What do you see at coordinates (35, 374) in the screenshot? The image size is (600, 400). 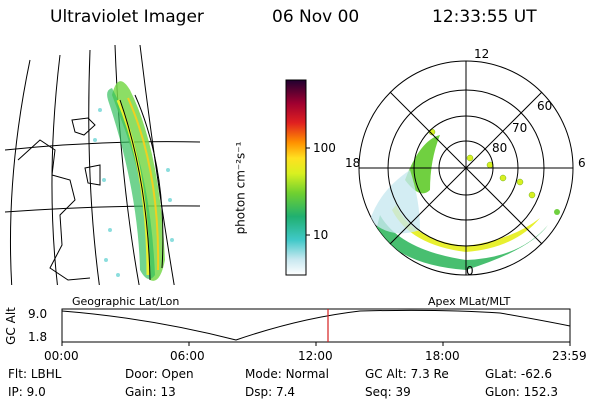 I see `info-flt: Flt: LBHL` at bounding box center [35, 374].